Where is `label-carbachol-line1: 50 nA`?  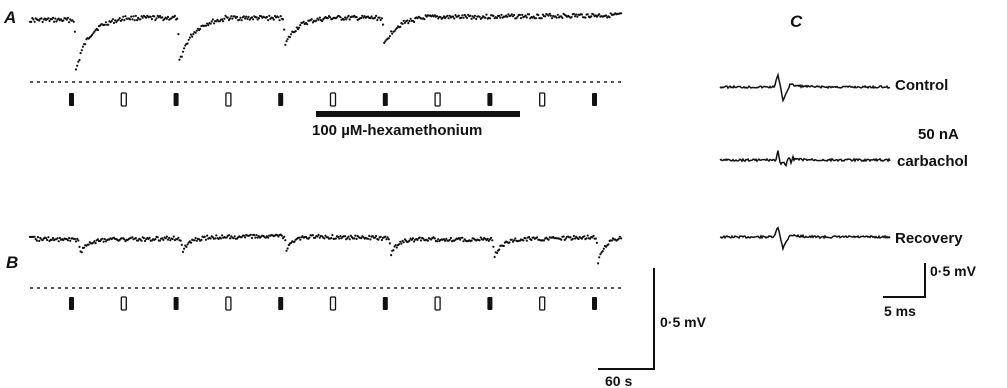 label-carbachol-line1: 50 nA is located at coordinates (938, 134).